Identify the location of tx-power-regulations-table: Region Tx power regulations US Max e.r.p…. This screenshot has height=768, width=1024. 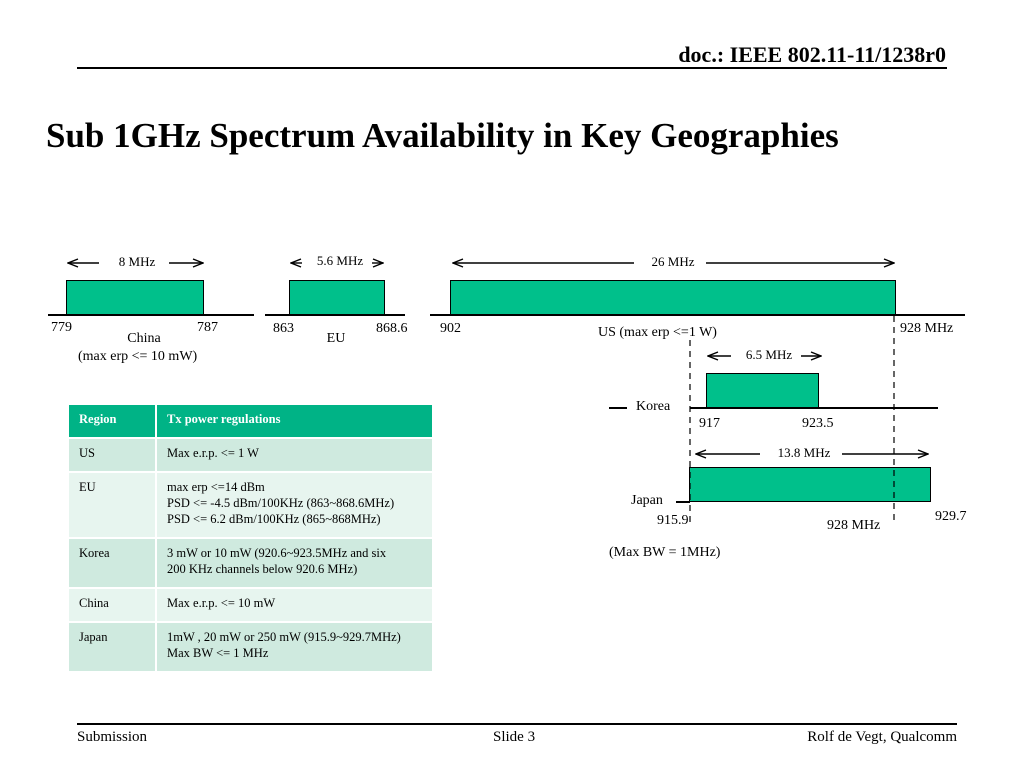
(250, 538).